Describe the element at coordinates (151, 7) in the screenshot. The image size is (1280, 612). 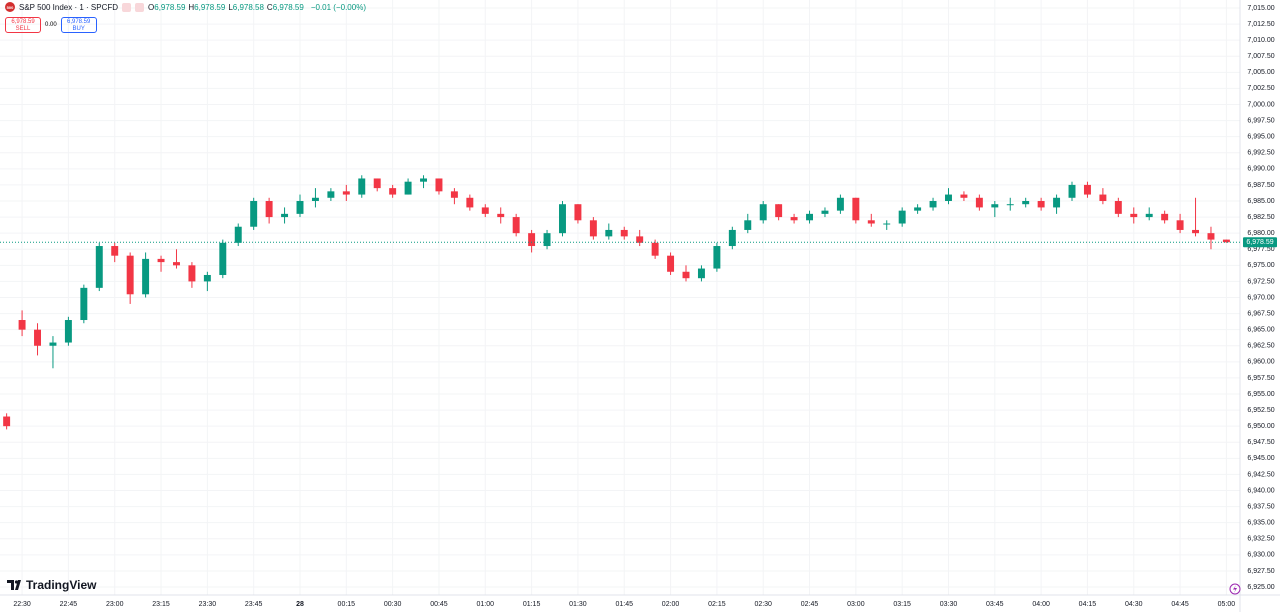
I see `ohlc-key: O` at that location.